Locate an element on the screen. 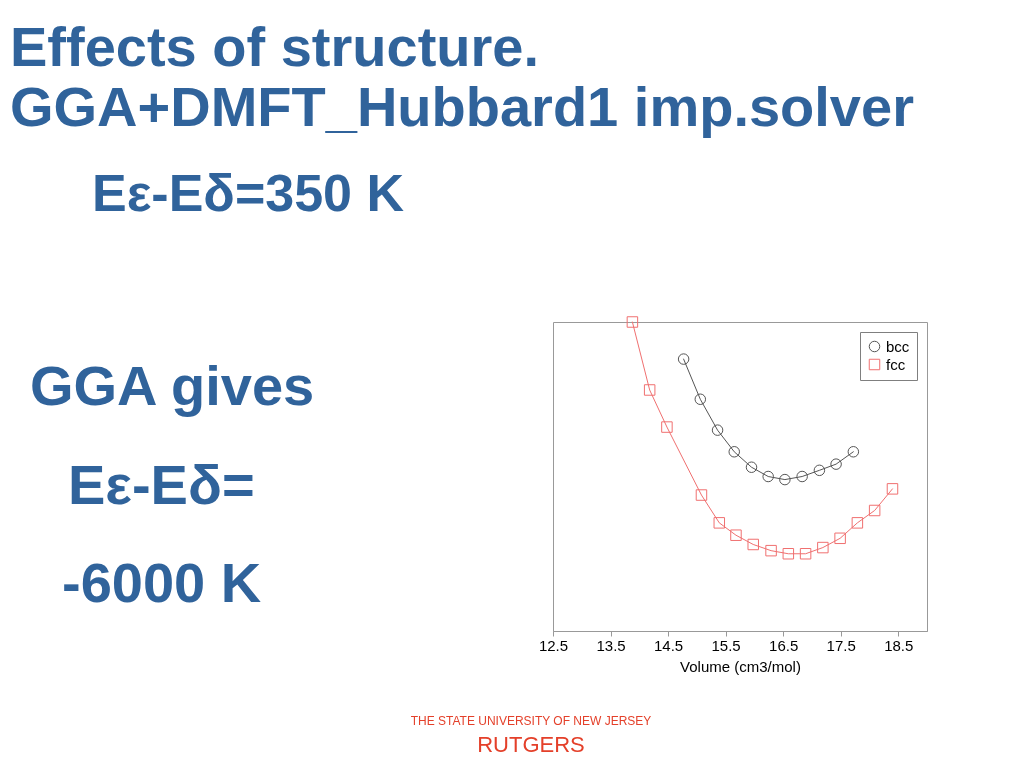 The height and width of the screenshot is (768, 1024). x-tick-label: 18.5 is located at coordinates (899, 645).